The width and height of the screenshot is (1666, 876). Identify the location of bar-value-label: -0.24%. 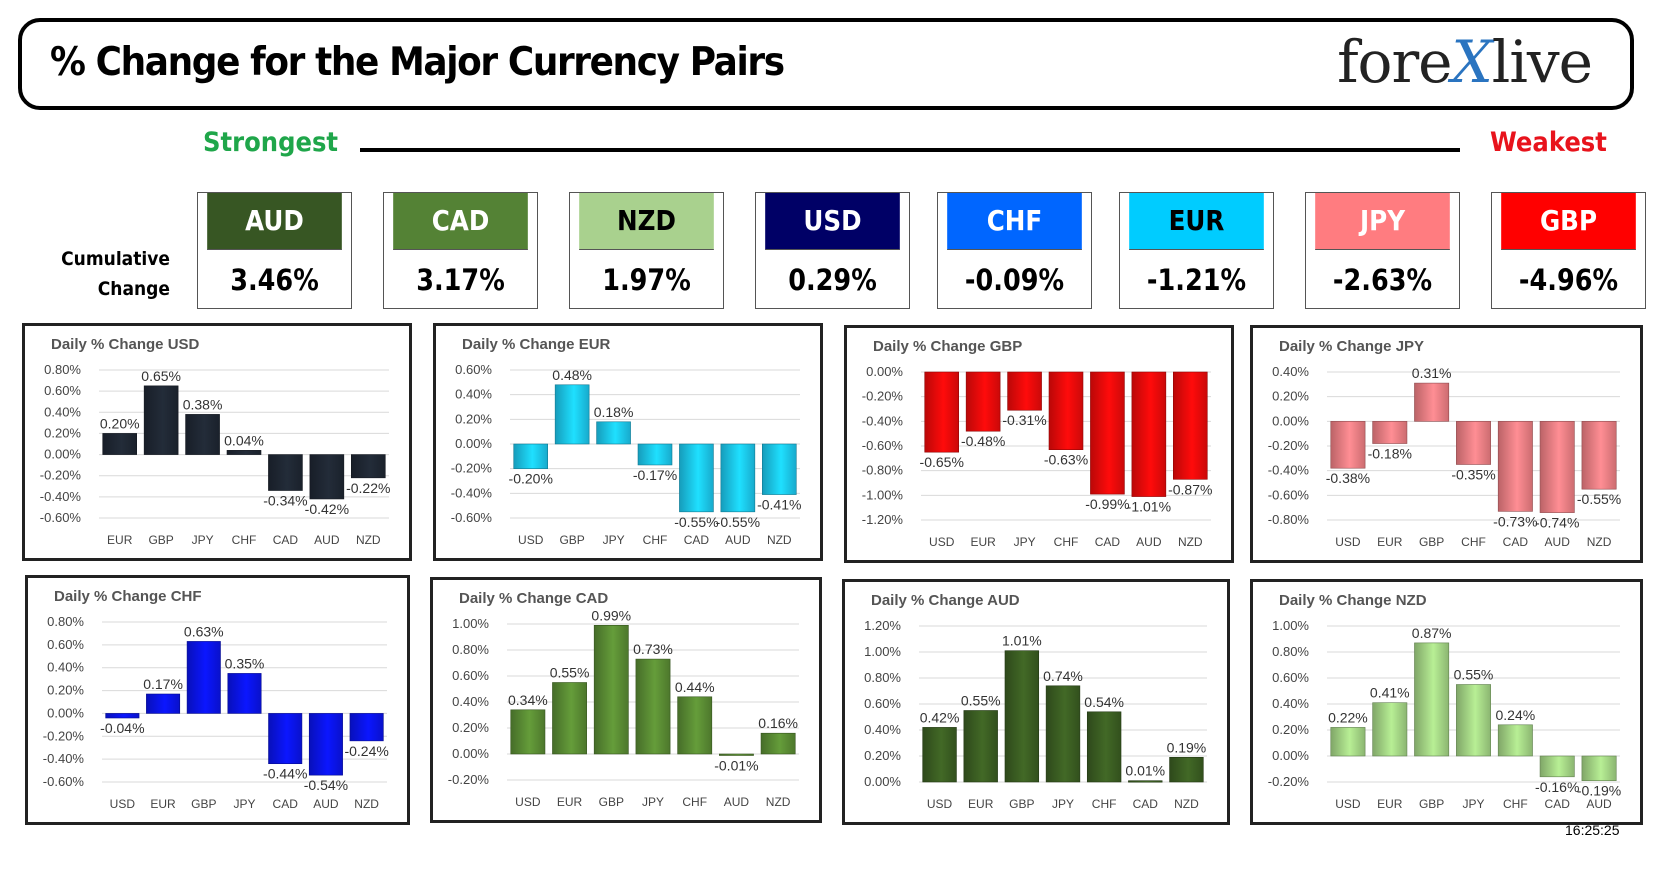
(366, 751).